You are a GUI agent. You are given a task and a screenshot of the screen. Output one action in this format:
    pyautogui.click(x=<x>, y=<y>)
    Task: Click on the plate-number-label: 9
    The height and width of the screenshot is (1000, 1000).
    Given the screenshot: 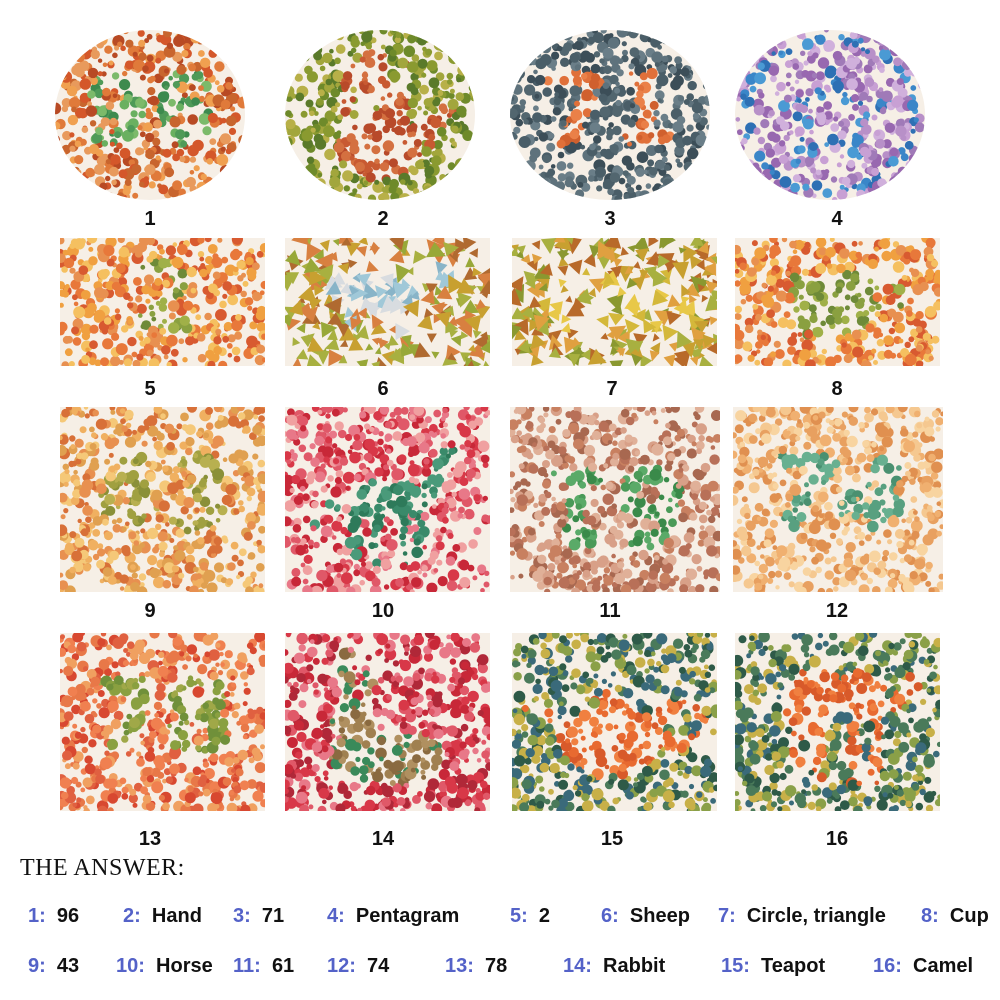 What is the action you would take?
    pyautogui.click(x=150, y=611)
    